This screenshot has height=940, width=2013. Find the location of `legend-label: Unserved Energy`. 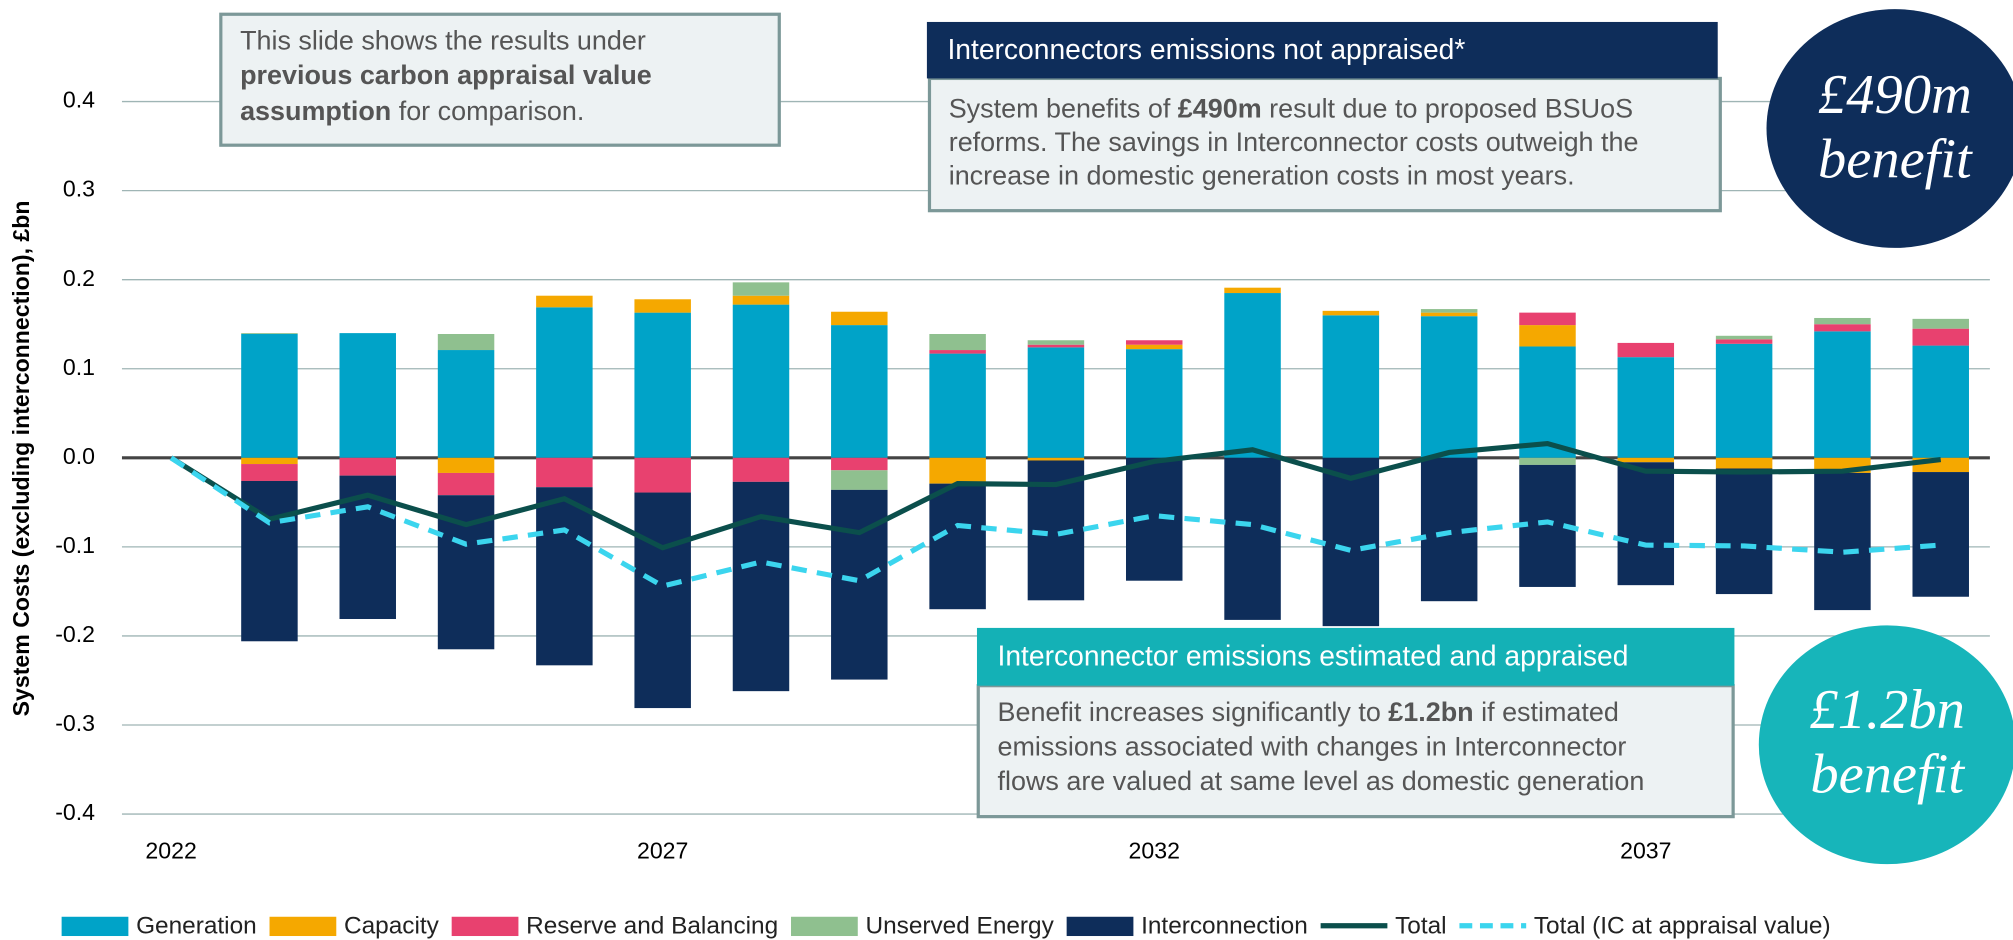

legend-label: Unserved Energy is located at coordinates (959, 925).